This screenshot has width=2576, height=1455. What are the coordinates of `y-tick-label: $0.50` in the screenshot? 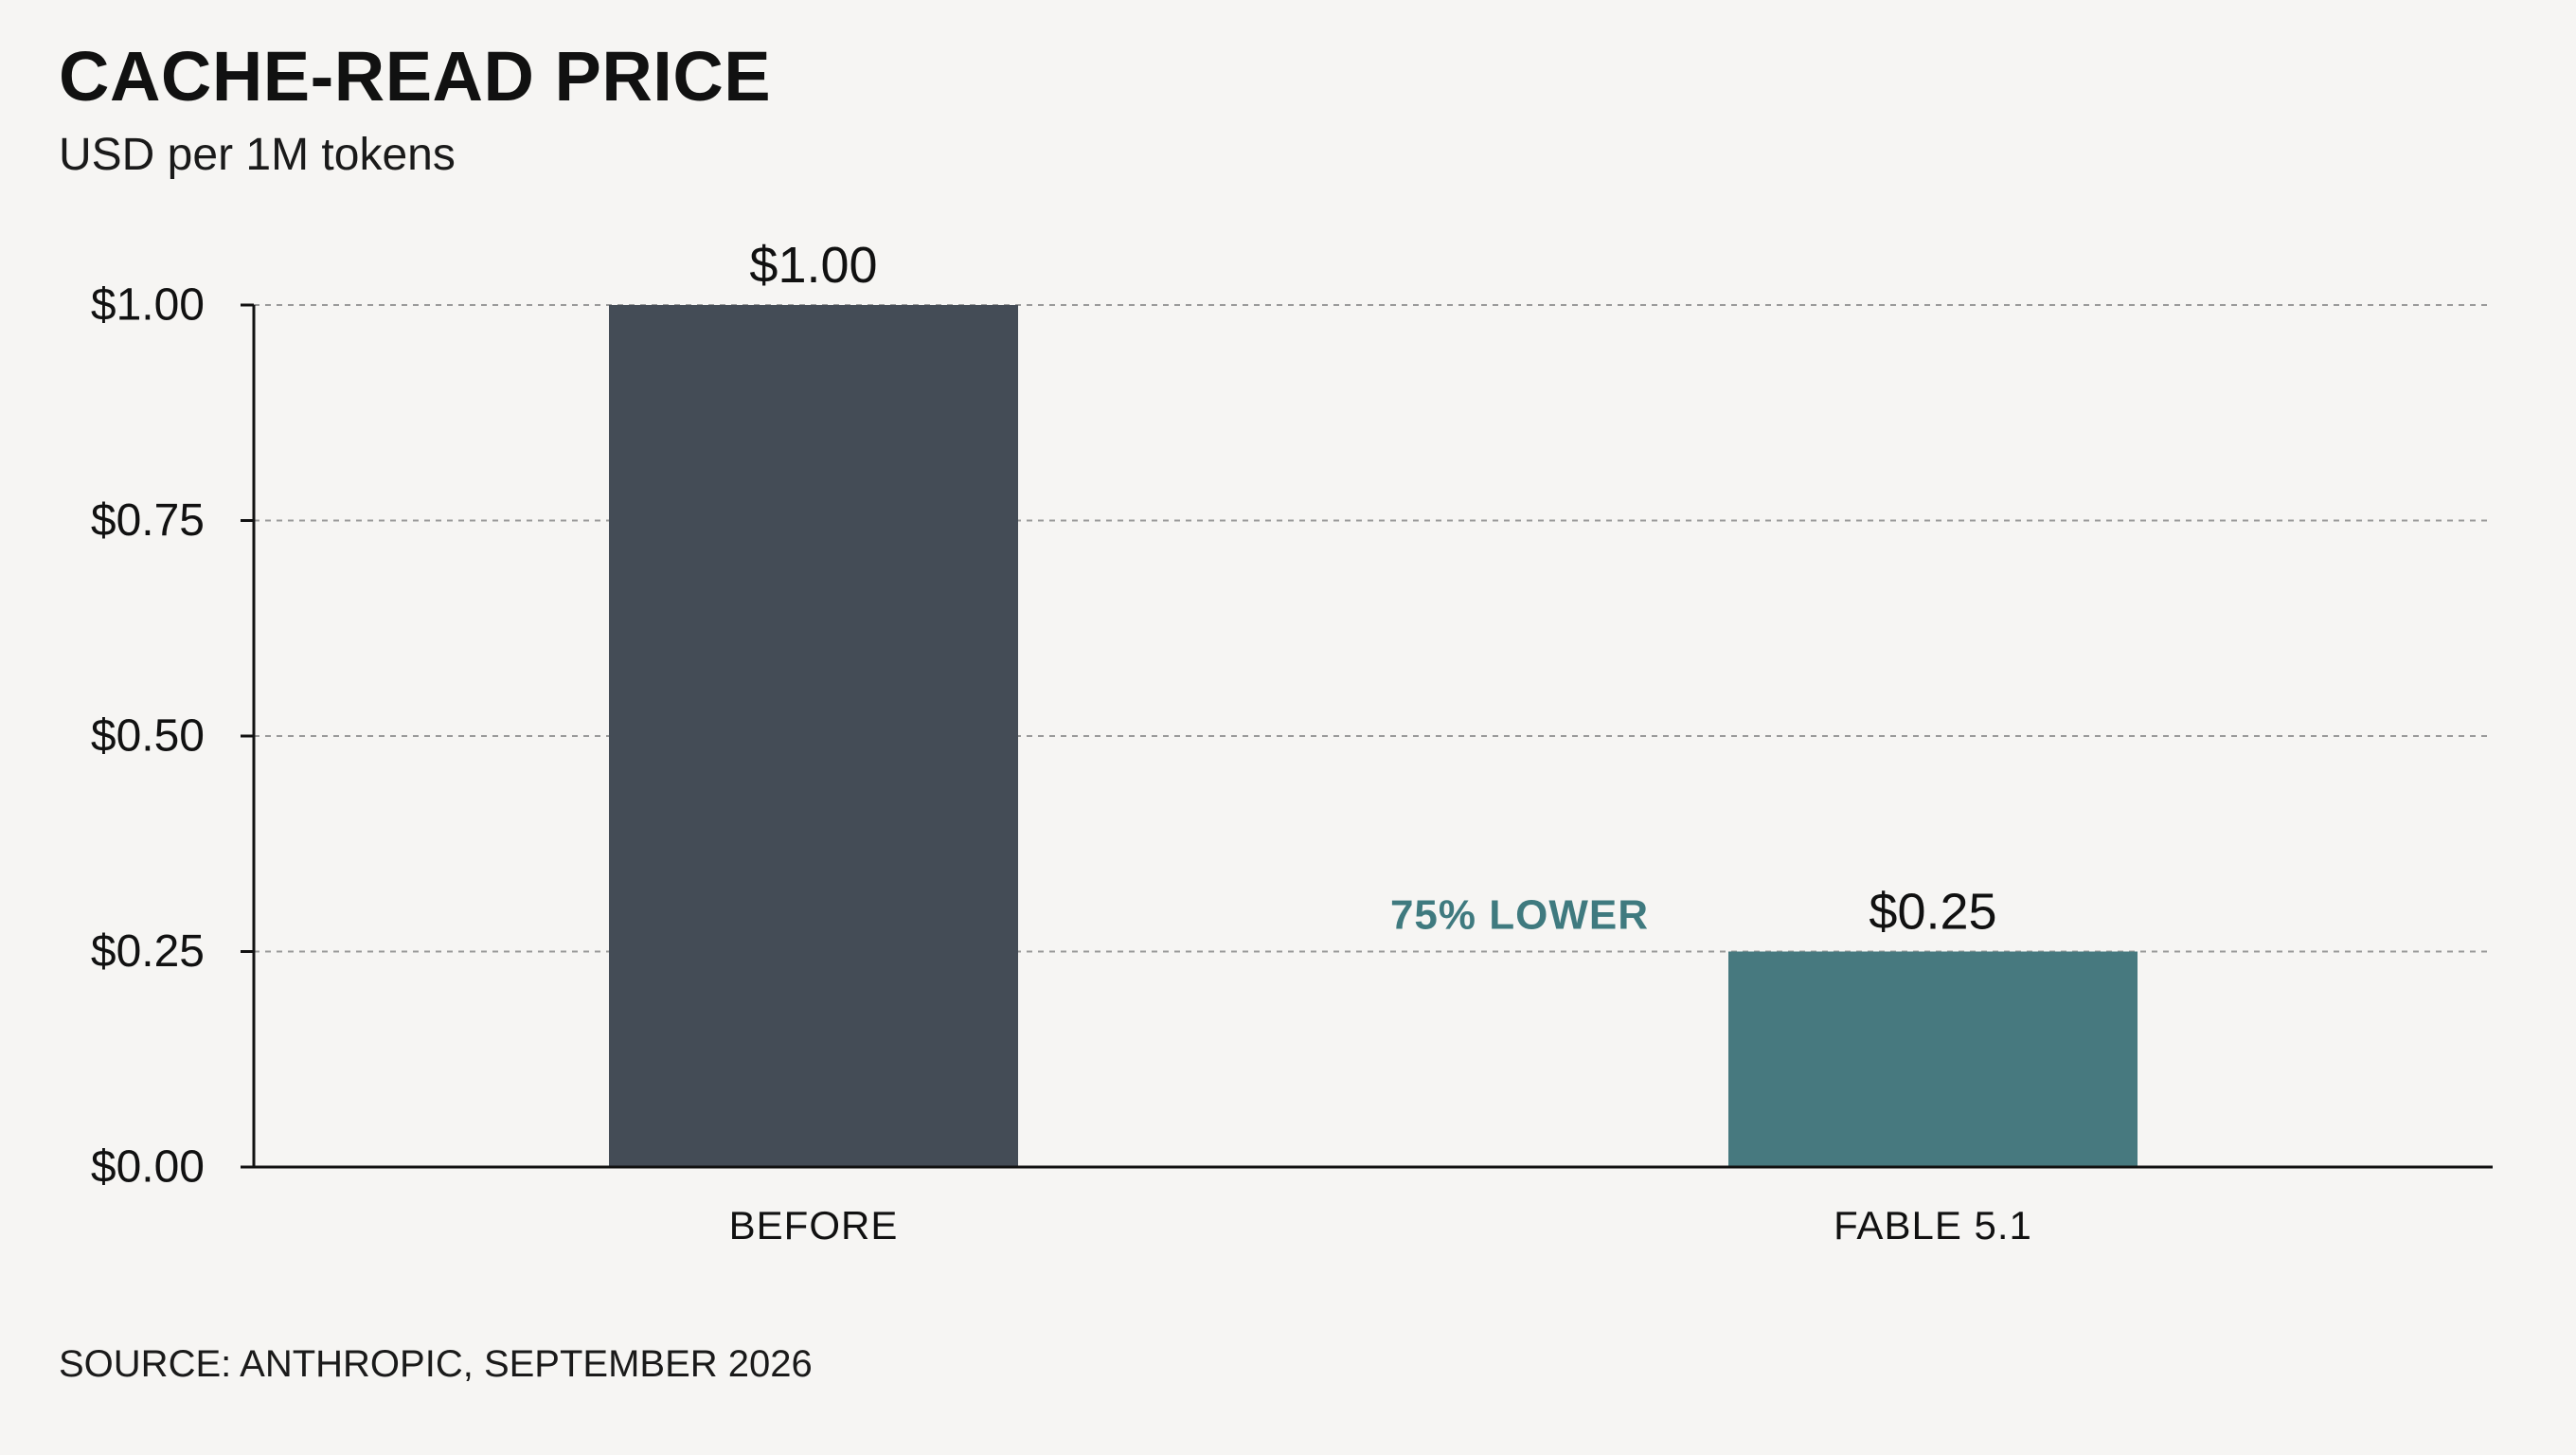 It's located at (148, 736).